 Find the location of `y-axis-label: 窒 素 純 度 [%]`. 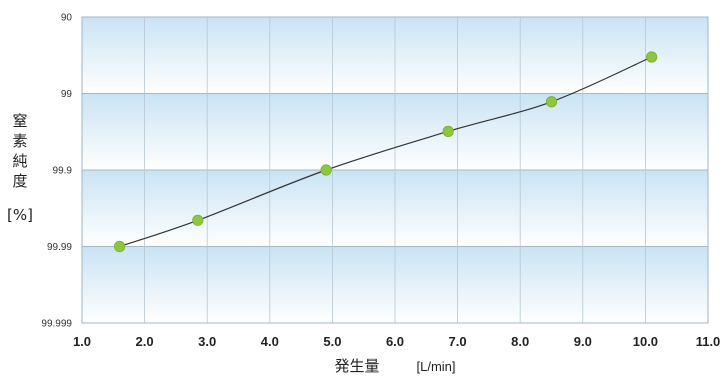

y-axis-label: 窒 素 純 度 [%] is located at coordinates (20, 168).